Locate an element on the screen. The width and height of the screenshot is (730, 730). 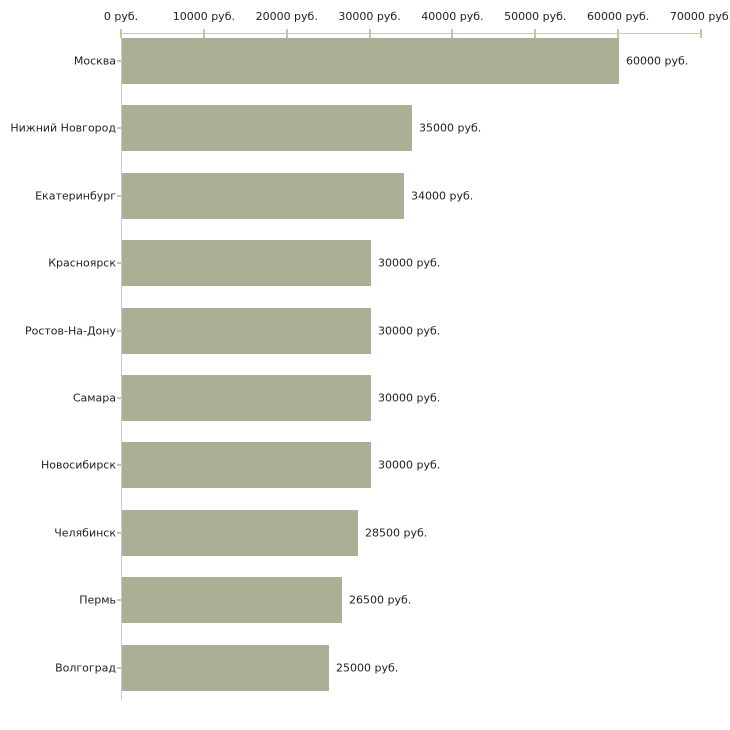
category-label: Красноярск is located at coordinates (82, 263).